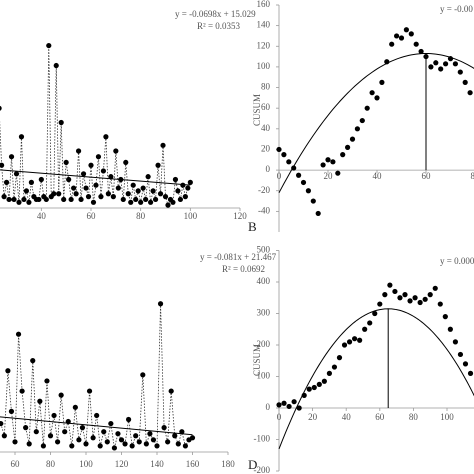  I want to click on y-tick-label: 200, so click(264, 344).